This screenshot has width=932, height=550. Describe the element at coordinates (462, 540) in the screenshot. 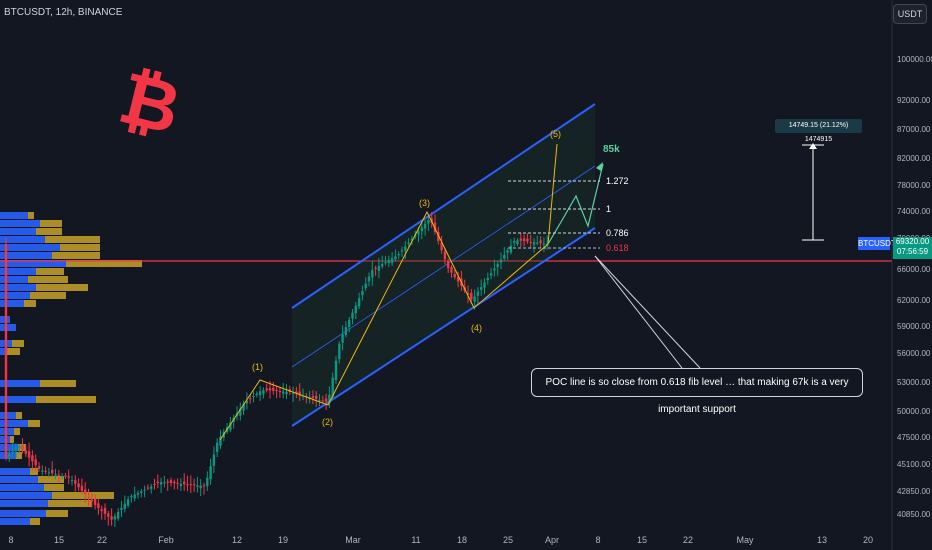

I see `time-axis-tick: 18` at that location.